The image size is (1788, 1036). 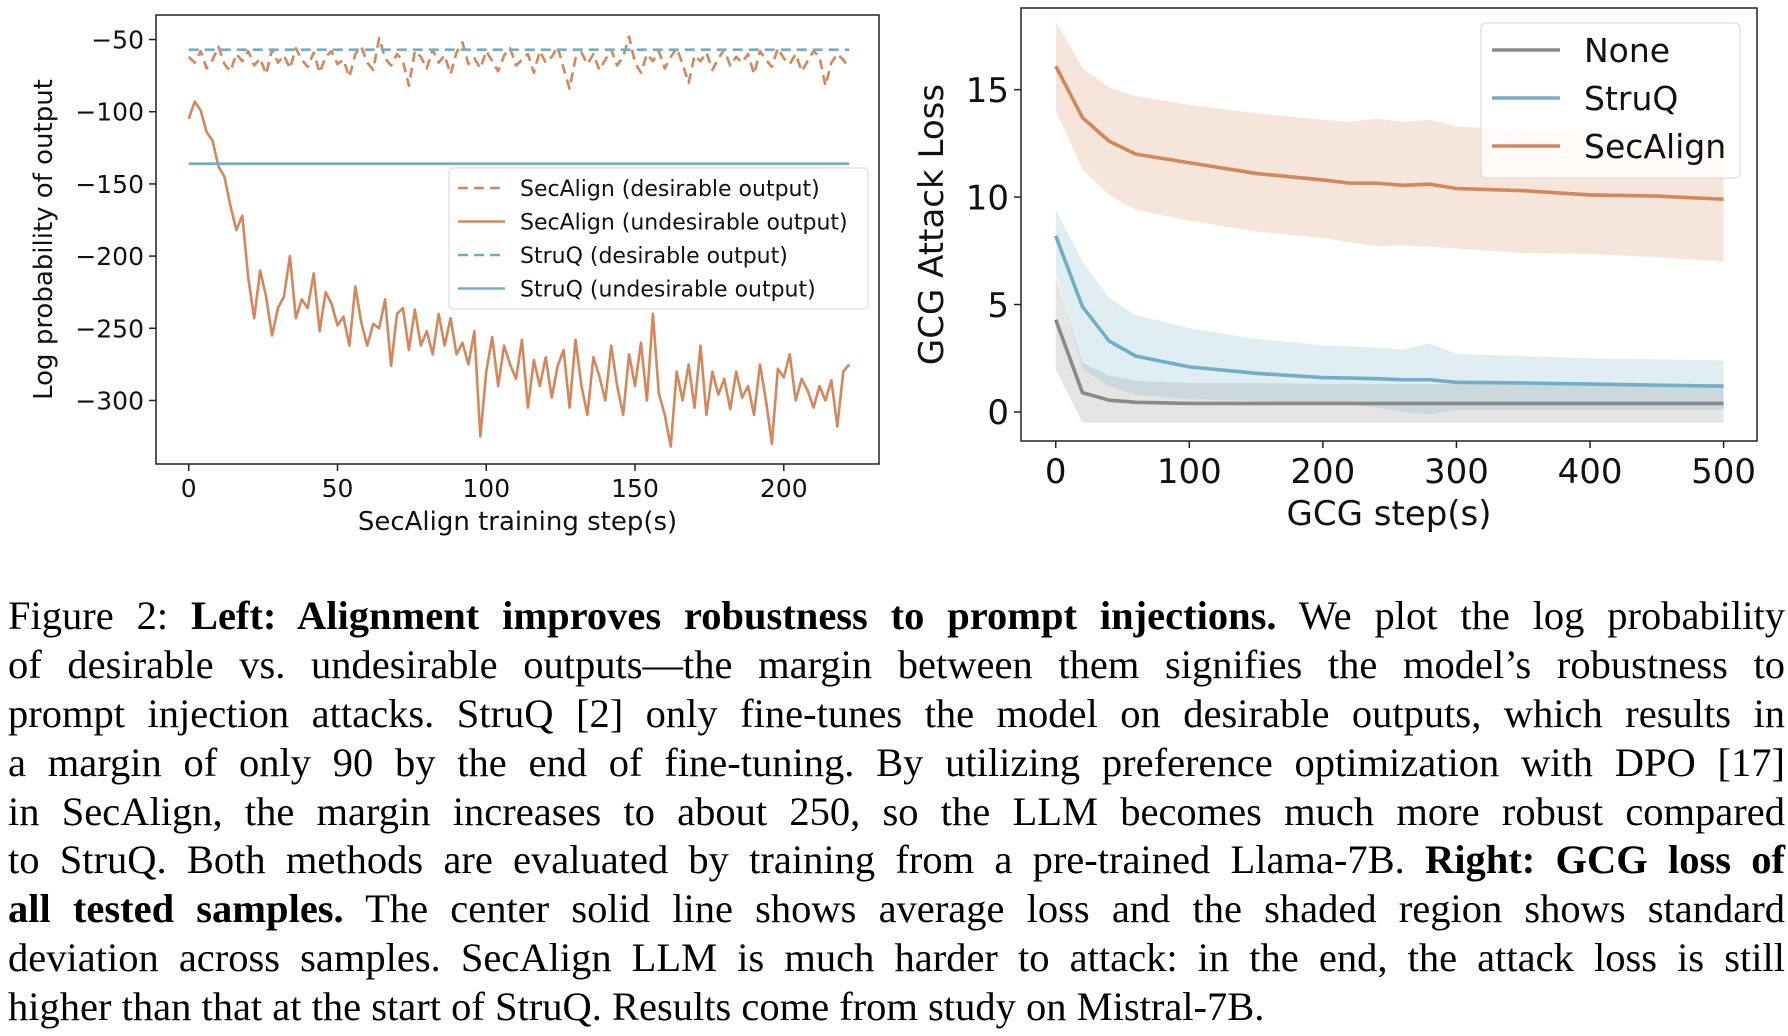 What do you see at coordinates (1530, 615) in the screenshot?
I see `caption-text: We plot the log probability` at bounding box center [1530, 615].